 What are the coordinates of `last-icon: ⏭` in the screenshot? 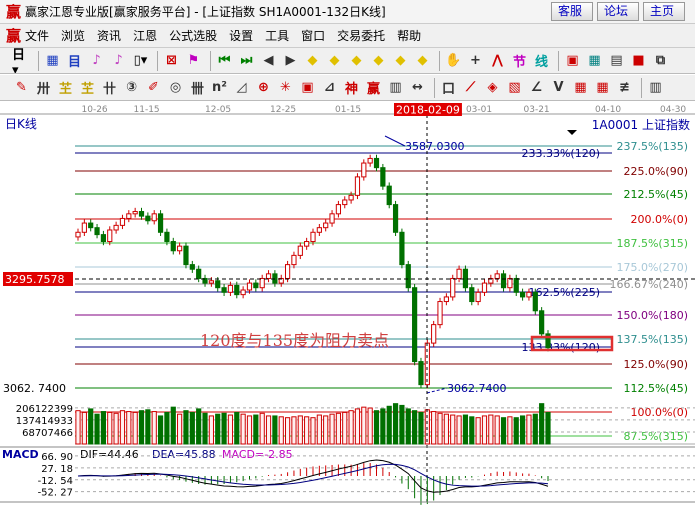 It's located at (246, 60).